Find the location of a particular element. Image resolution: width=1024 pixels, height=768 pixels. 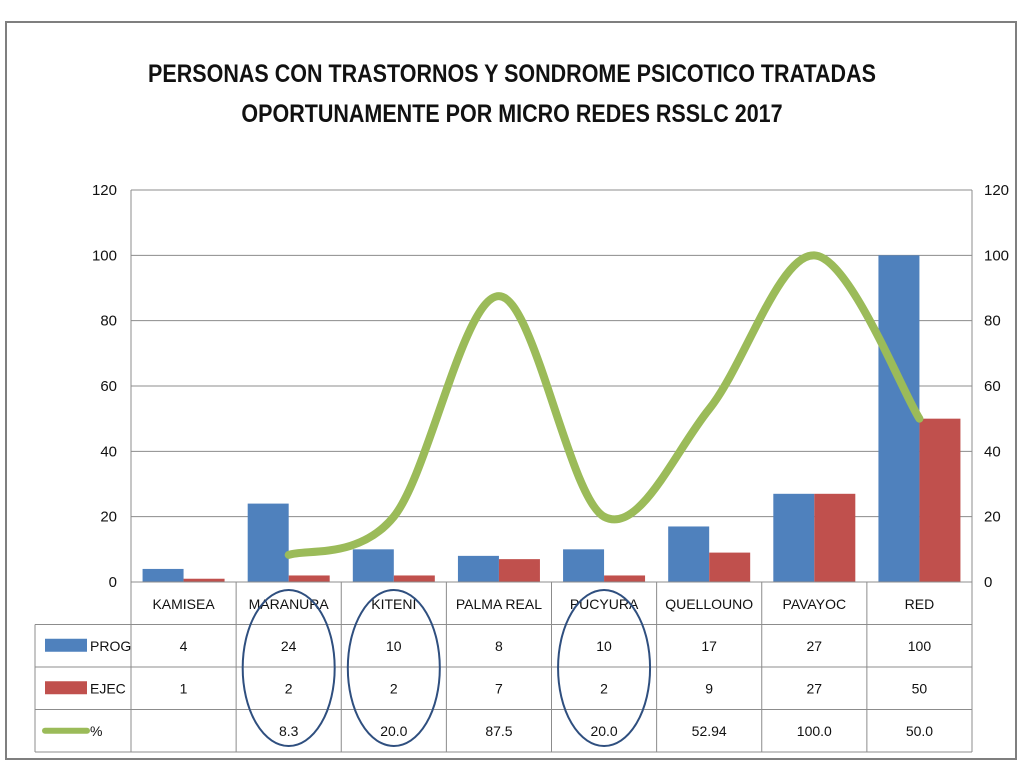

data-label-percent: 87.5 is located at coordinates (498, 731).